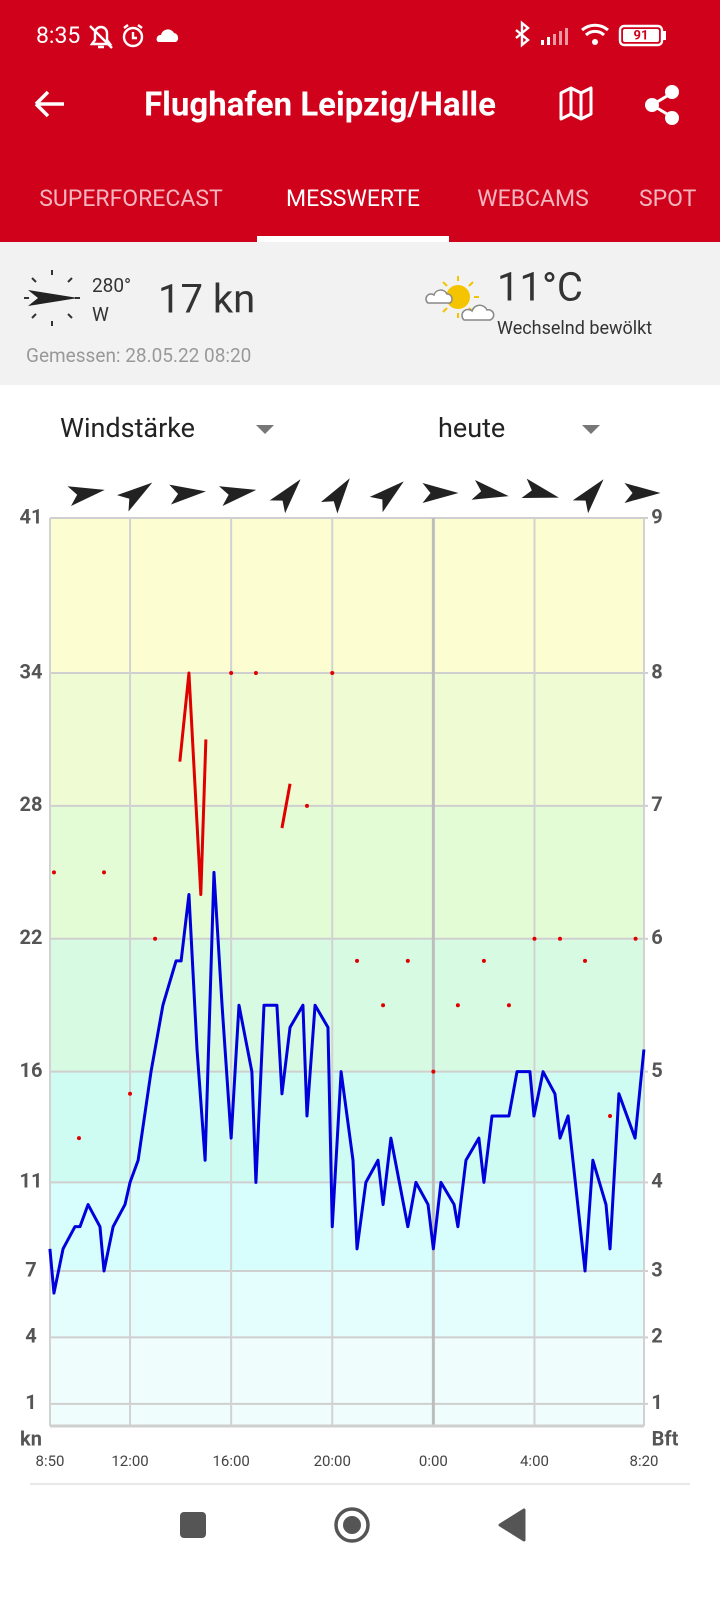  Describe the element at coordinates (471, 428) in the screenshot. I see `period-dropdown: heute` at that location.